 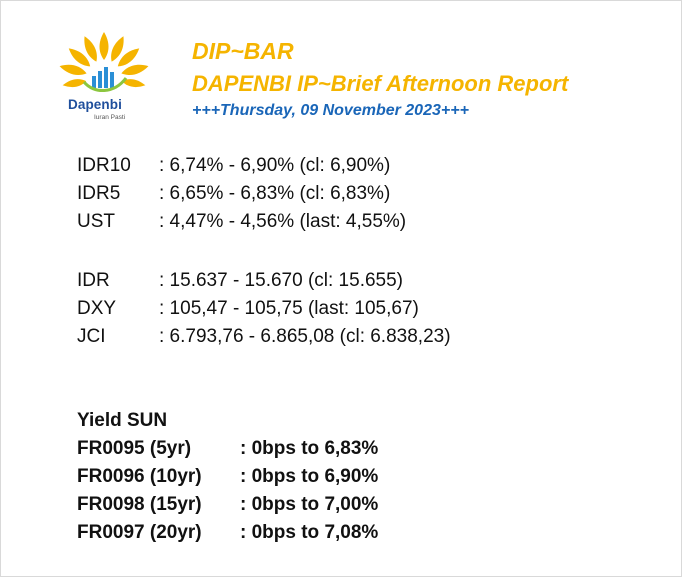 What do you see at coordinates (104, 165) in the screenshot?
I see `rate-label: IDR10` at bounding box center [104, 165].